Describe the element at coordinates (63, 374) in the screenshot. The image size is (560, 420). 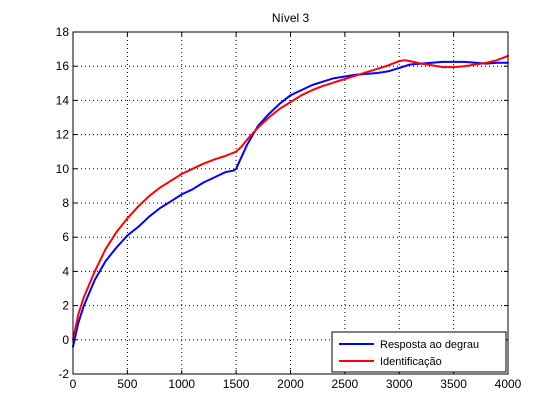
I see `y-tick-label: -2` at that location.